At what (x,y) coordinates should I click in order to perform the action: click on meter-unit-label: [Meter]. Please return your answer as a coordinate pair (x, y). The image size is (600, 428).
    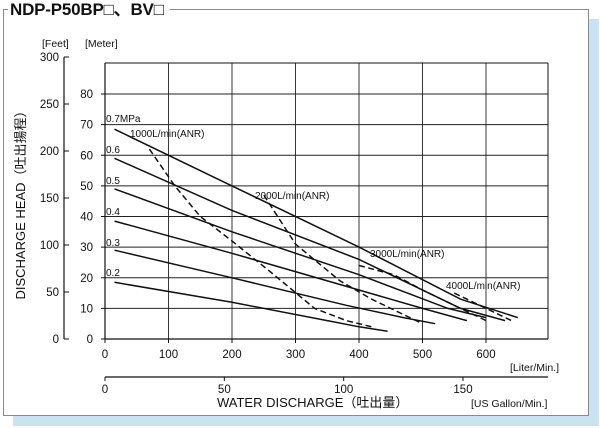
    Looking at the image, I should click on (101, 44).